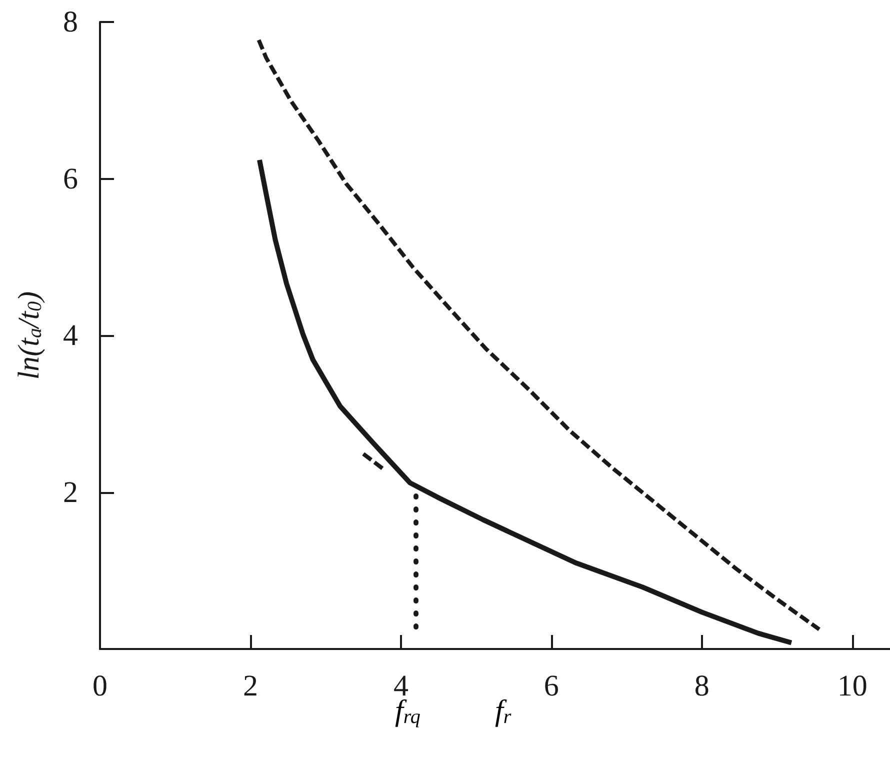  What do you see at coordinates (100, 686) in the screenshot?
I see `x-tick-label: 0` at bounding box center [100, 686].